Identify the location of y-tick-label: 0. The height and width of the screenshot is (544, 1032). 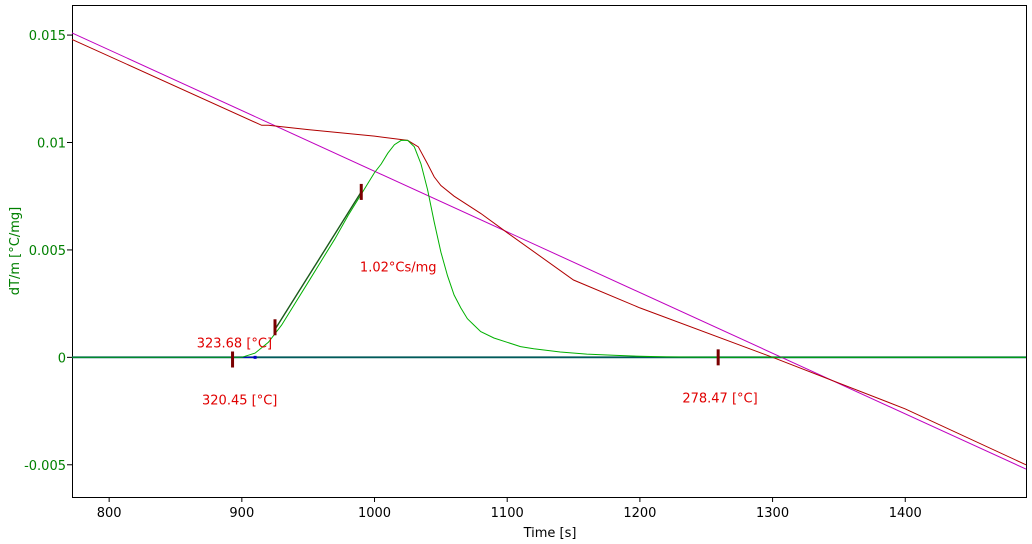
(62, 358).